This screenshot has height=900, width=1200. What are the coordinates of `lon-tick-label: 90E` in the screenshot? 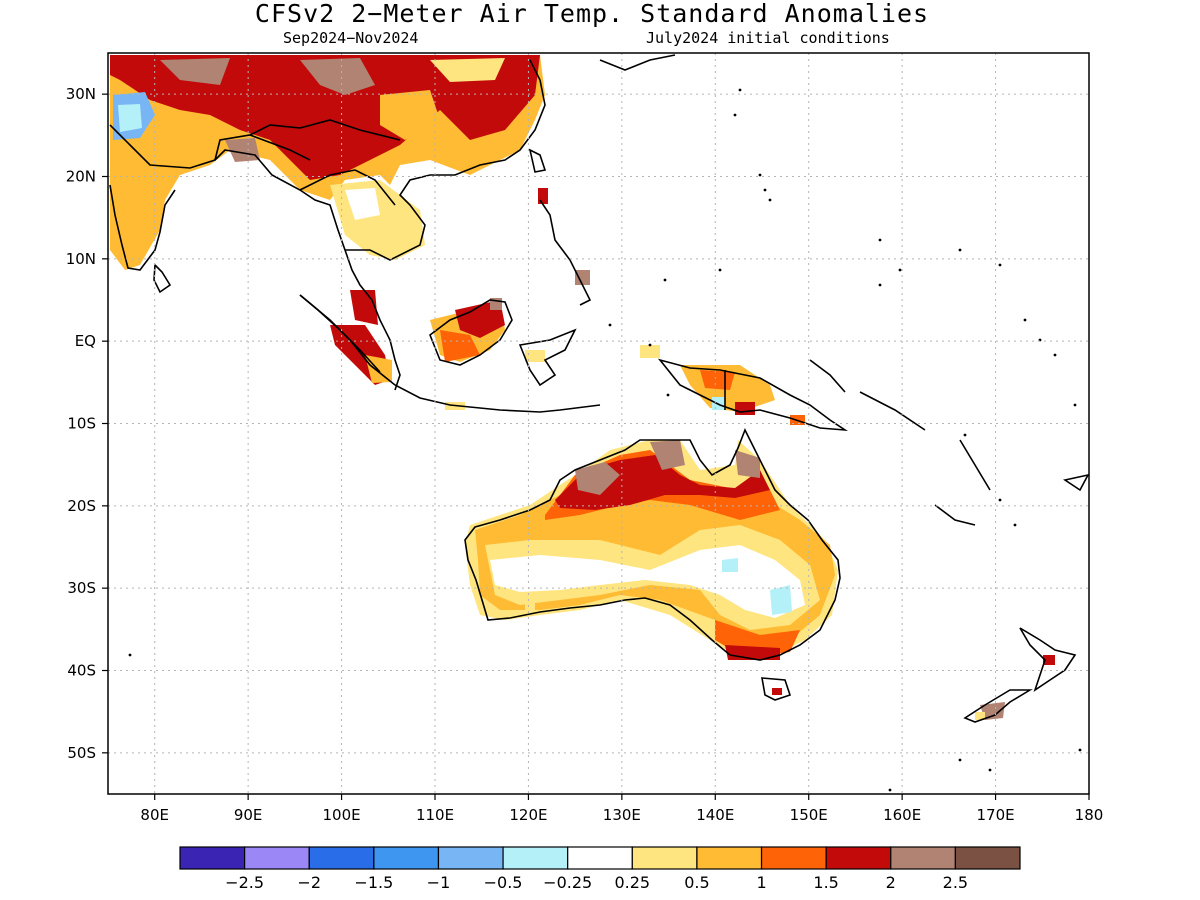 It's located at (248, 815).